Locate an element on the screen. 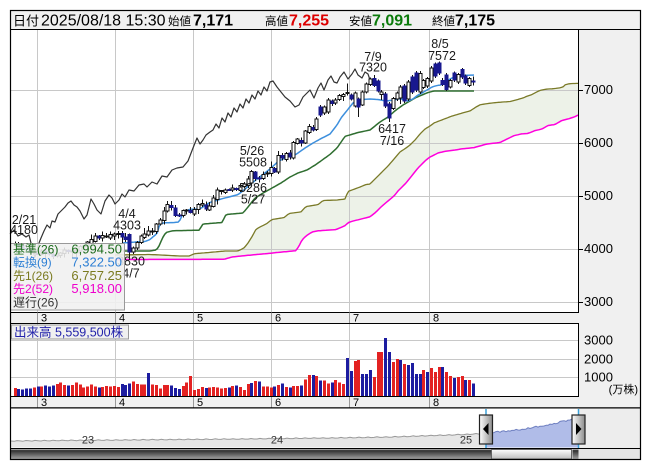 The height and width of the screenshot is (475, 653). svg-text: 2/21 is located at coordinates (24, 220).